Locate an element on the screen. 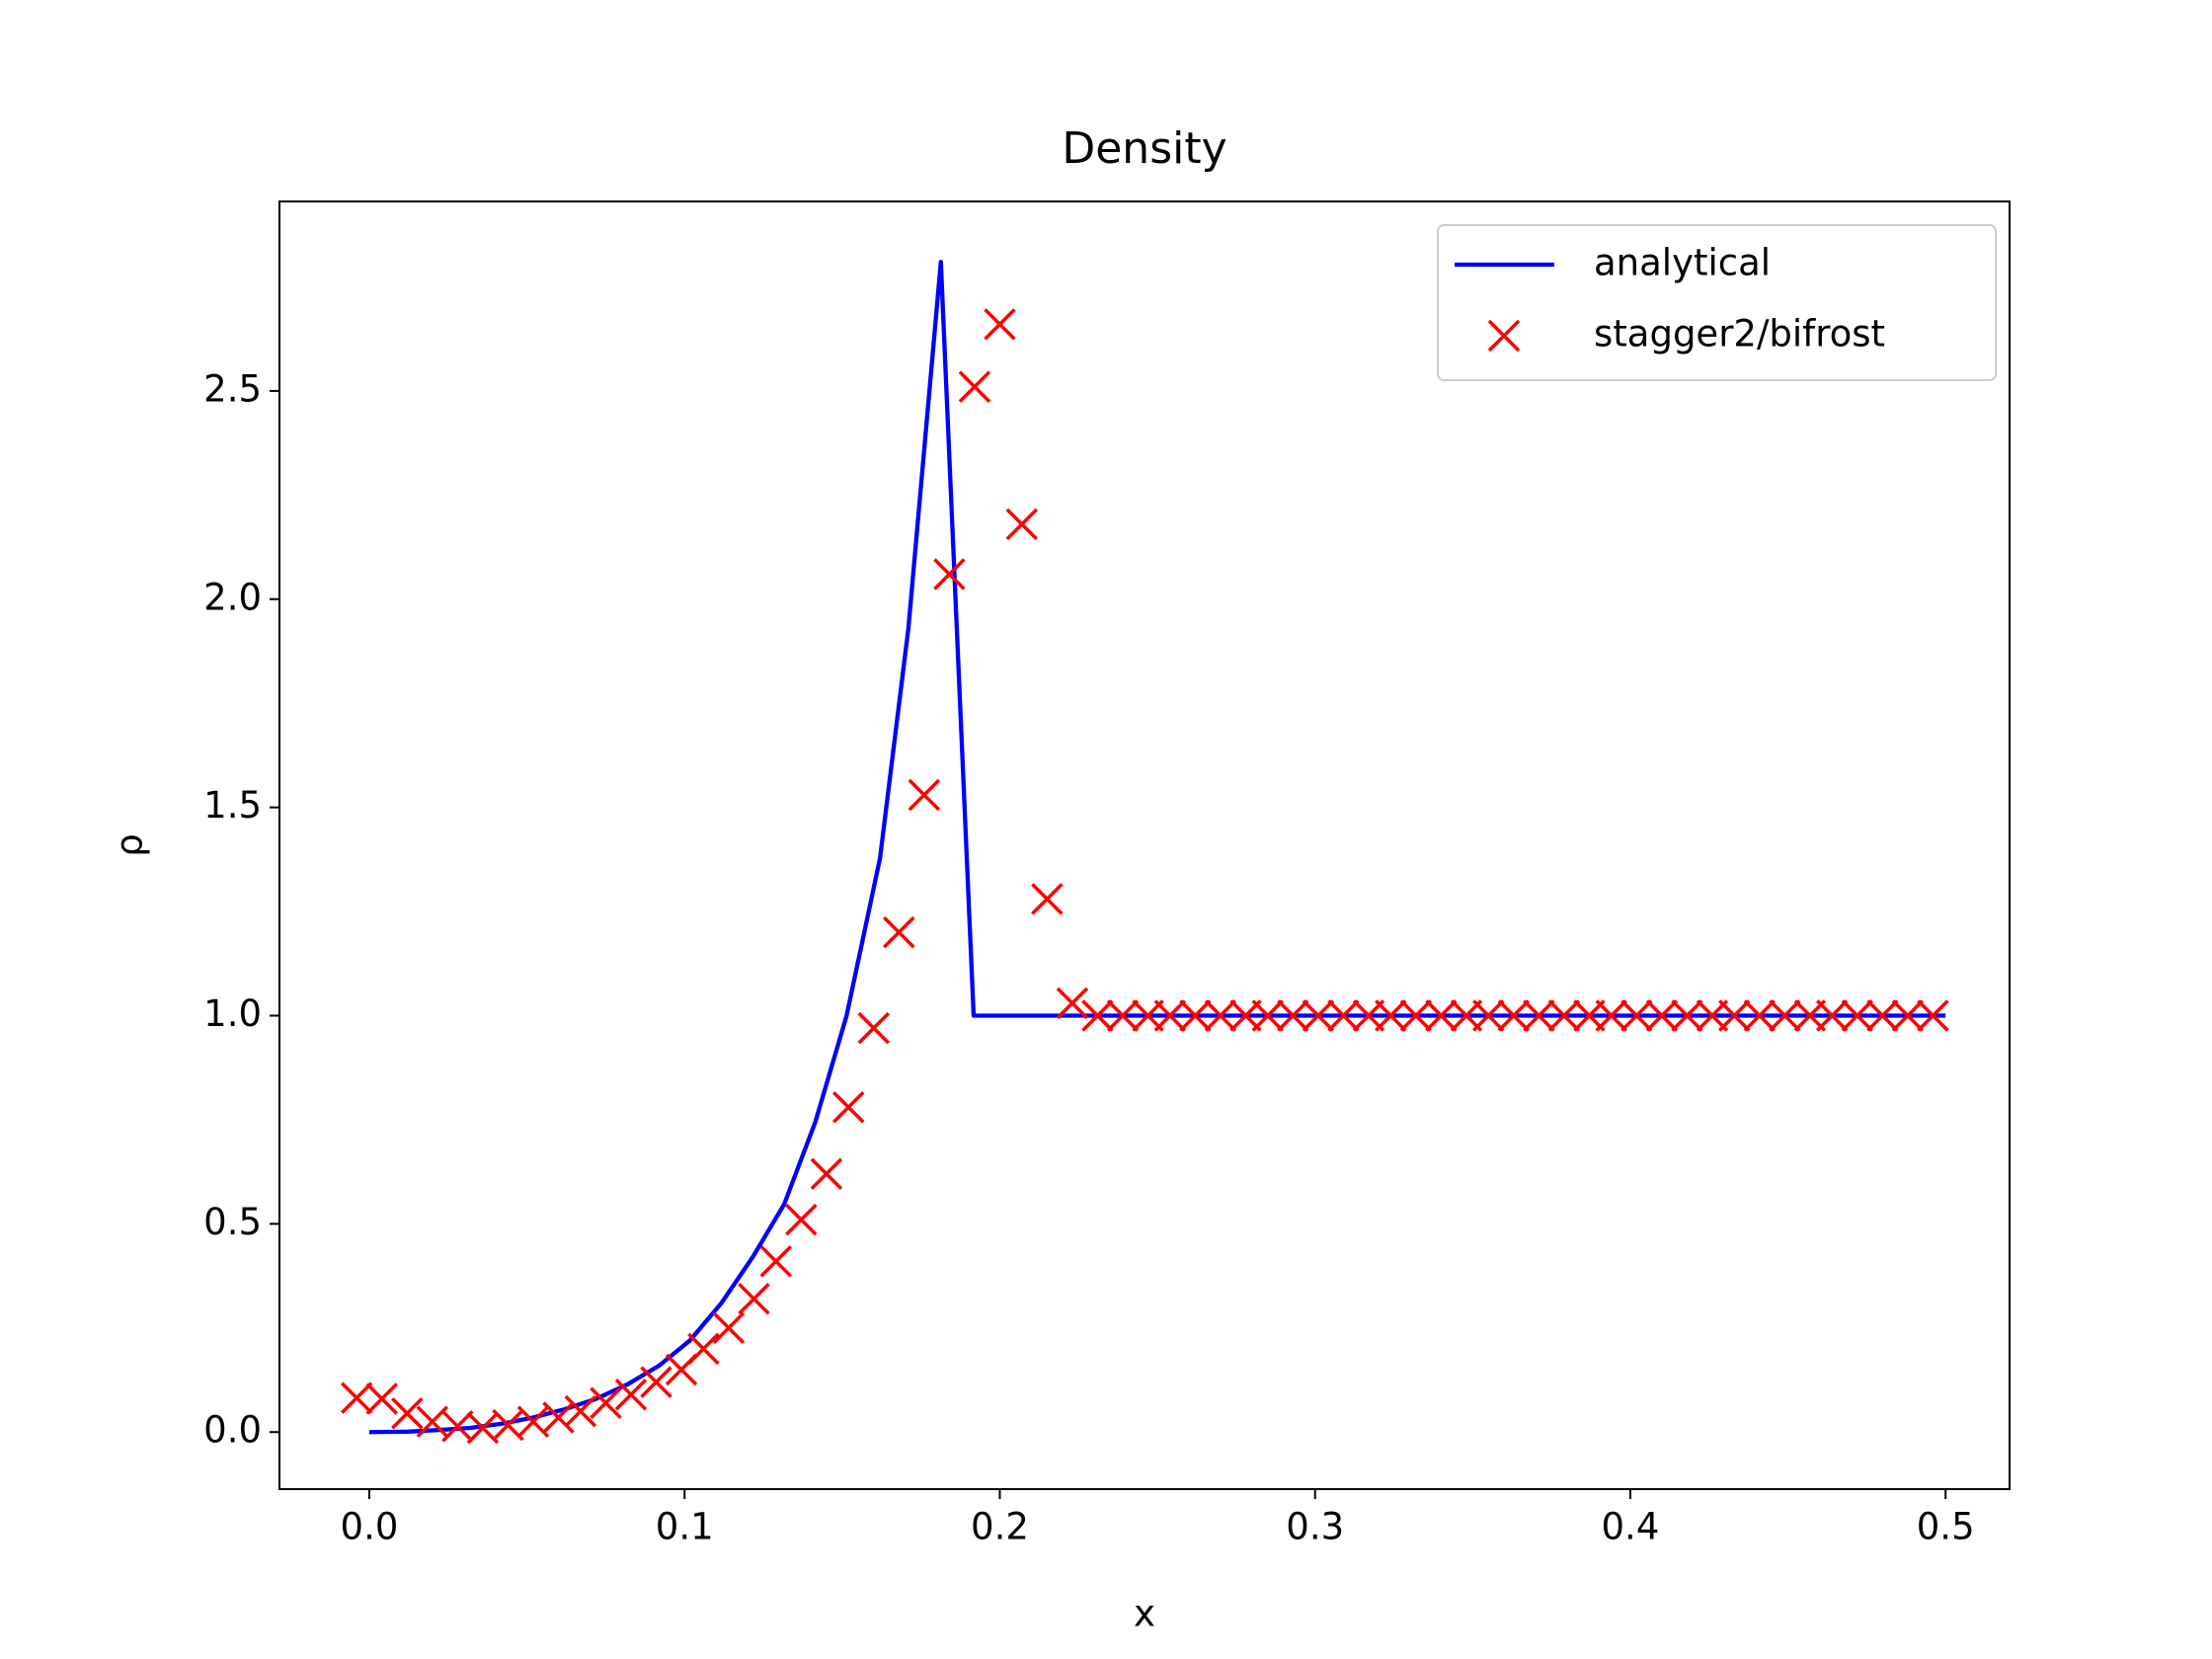 Image resolution: width=2212 pixels, height=1659 pixels. x-tick-label: 0.1 is located at coordinates (685, 1527).